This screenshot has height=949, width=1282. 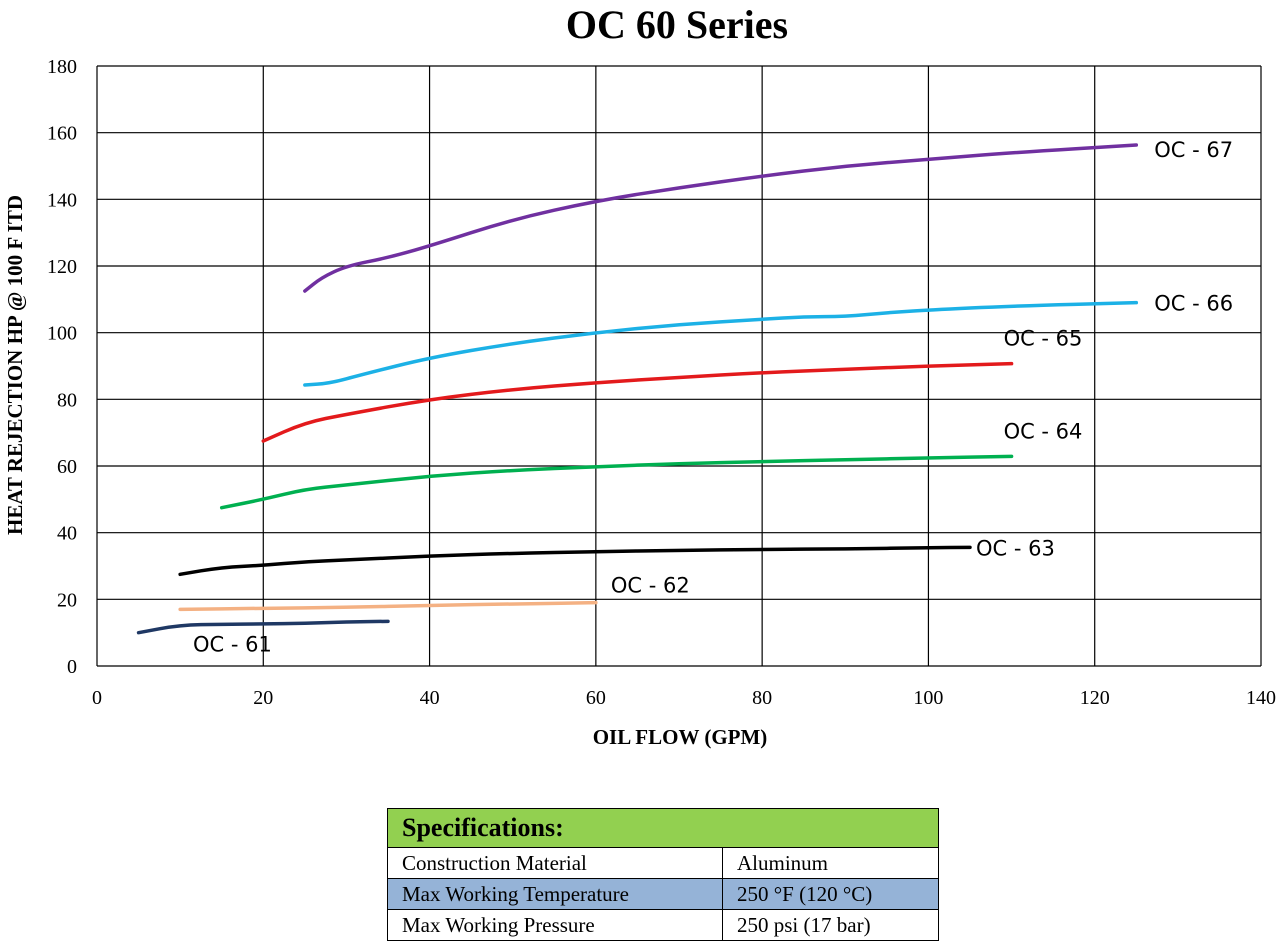 What do you see at coordinates (67, 600) in the screenshot?
I see `y-tick-label: 20` at bounding box center [67, 600].